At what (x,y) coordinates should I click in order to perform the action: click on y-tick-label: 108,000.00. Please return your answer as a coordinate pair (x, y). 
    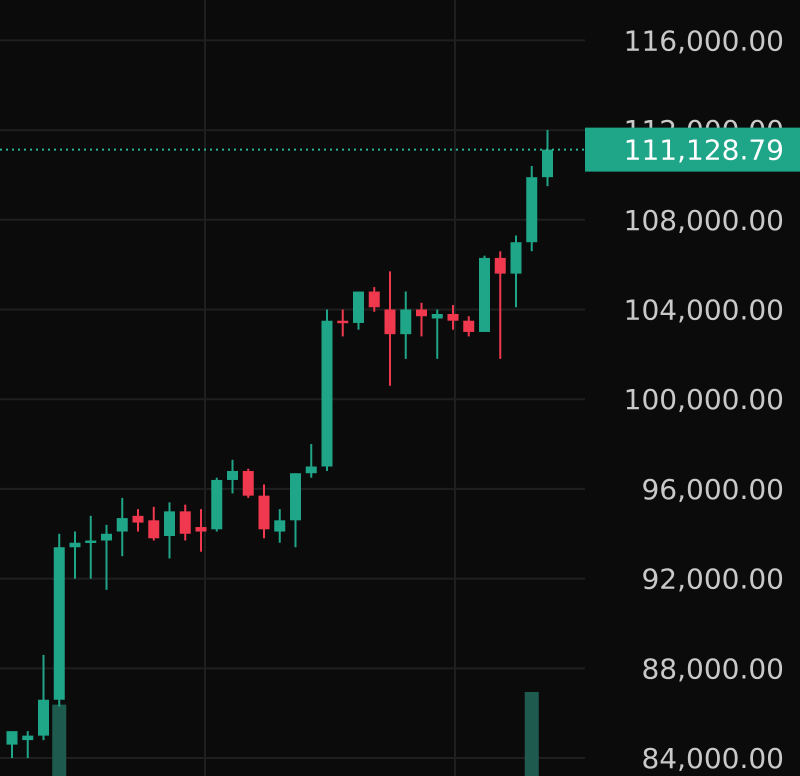
    Looking at the image, I should click on (704, 220).